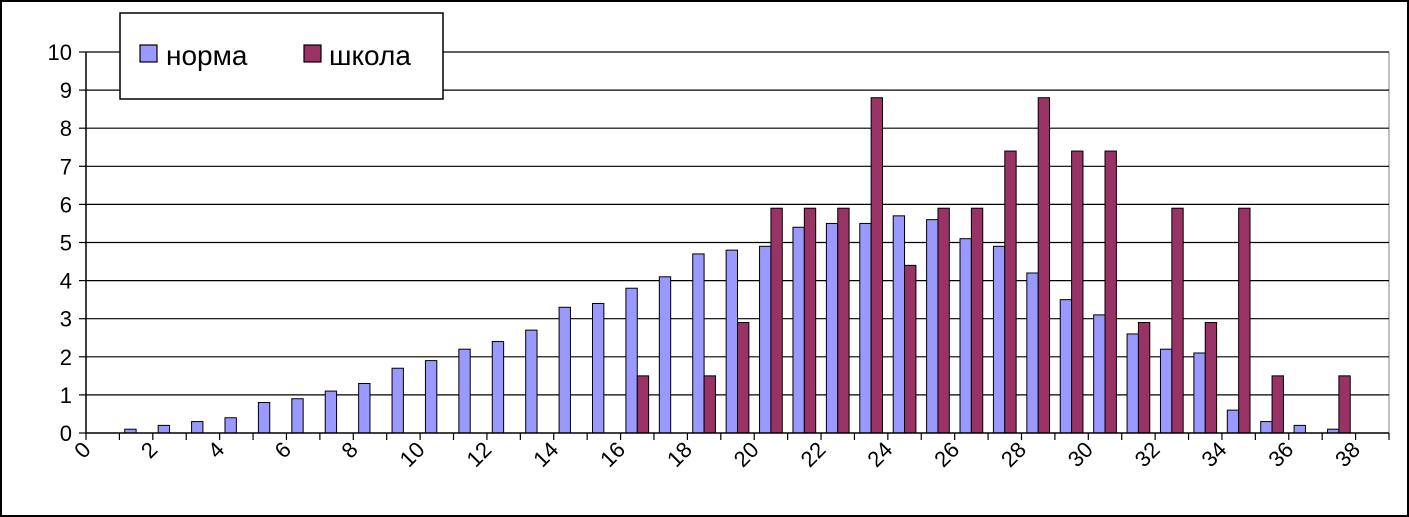  What do you see at coordinates (66, 433) in the screenshot?
I see `y-tick-label: 0` at bounding box center [66, 433].